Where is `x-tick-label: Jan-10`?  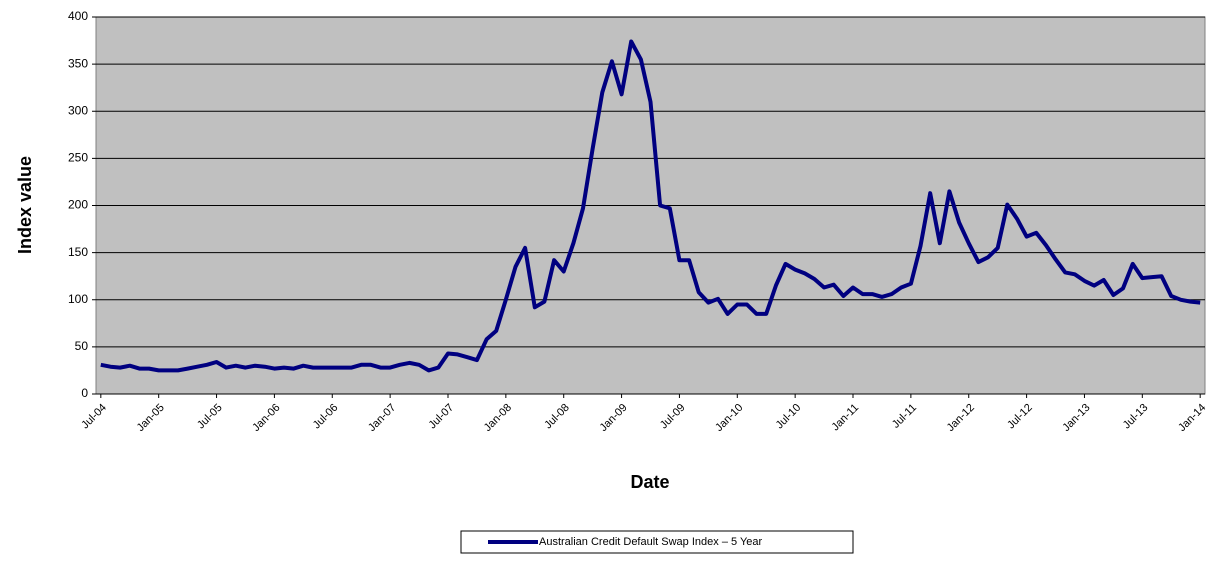
x-tick-label: Jan-10 is located at coordinates (729, 418).